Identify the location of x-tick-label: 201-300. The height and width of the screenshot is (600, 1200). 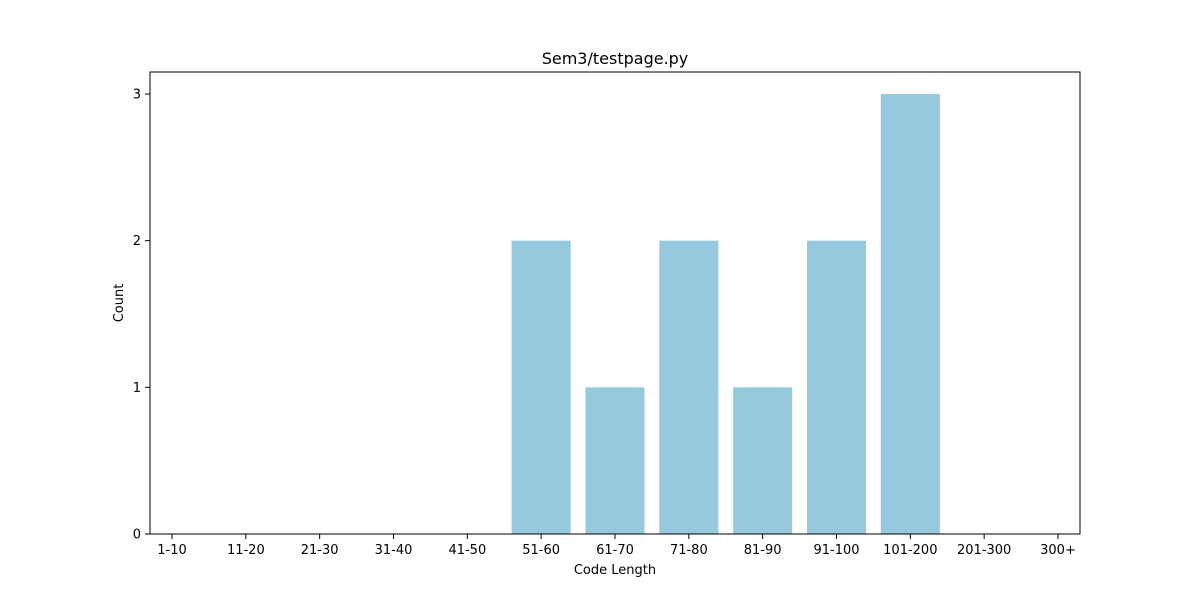
(984, 550).